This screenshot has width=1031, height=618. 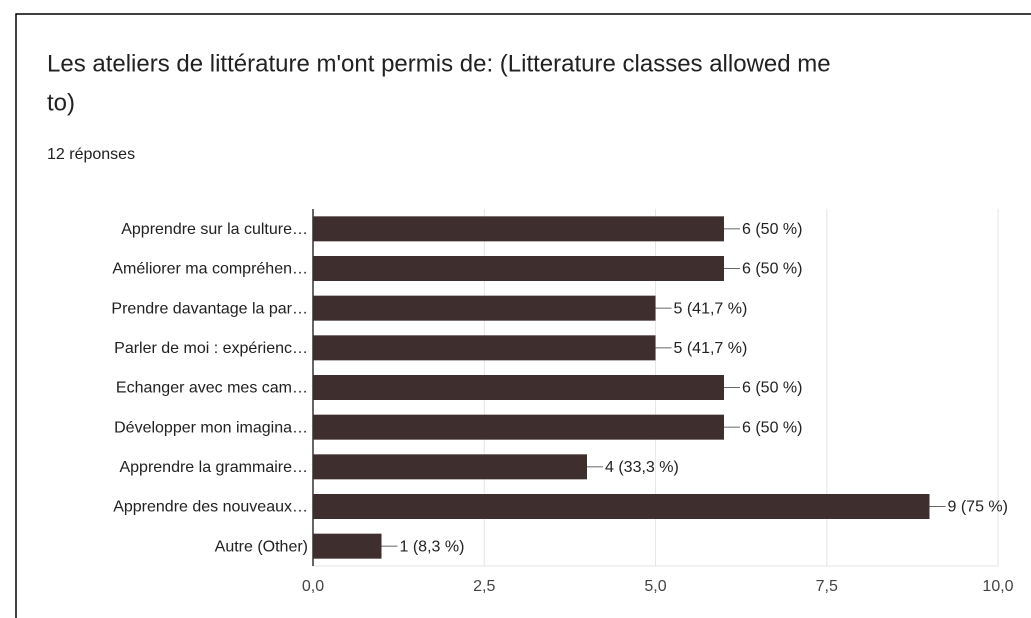 What do you see at coordinates (655, 586) in the screenshot?
I see `x-tick-label: 5,0` at bounding box center [655, 586].